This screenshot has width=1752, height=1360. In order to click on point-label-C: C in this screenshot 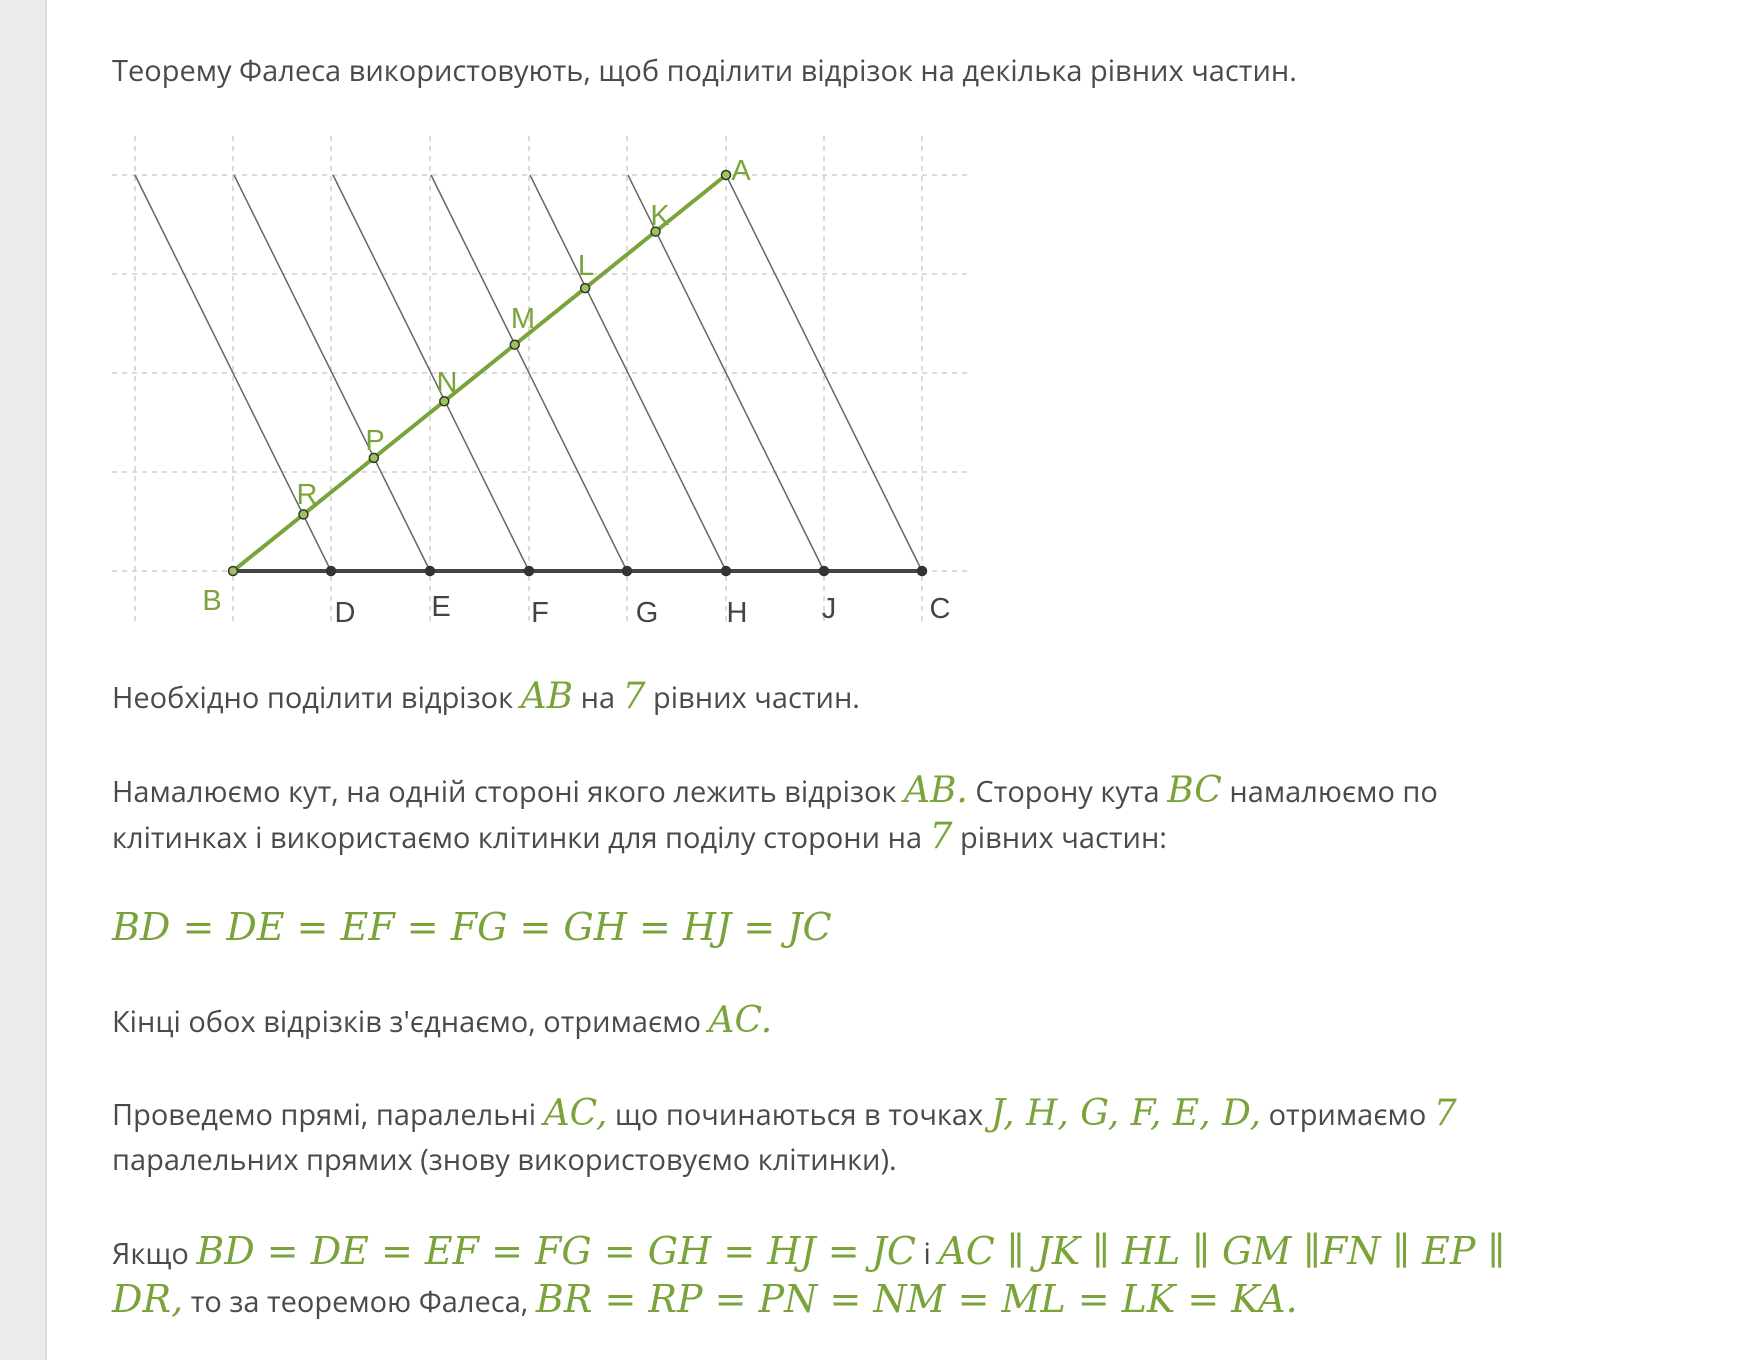, I will do `click(940, 609)`.